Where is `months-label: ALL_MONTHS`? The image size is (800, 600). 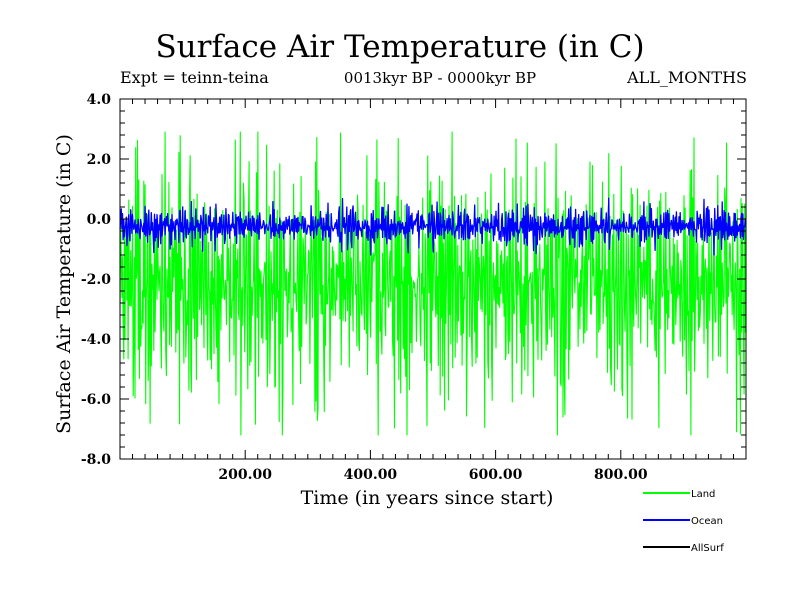 months-label: ALL_MONTHS is located at coordinates (687, 77).